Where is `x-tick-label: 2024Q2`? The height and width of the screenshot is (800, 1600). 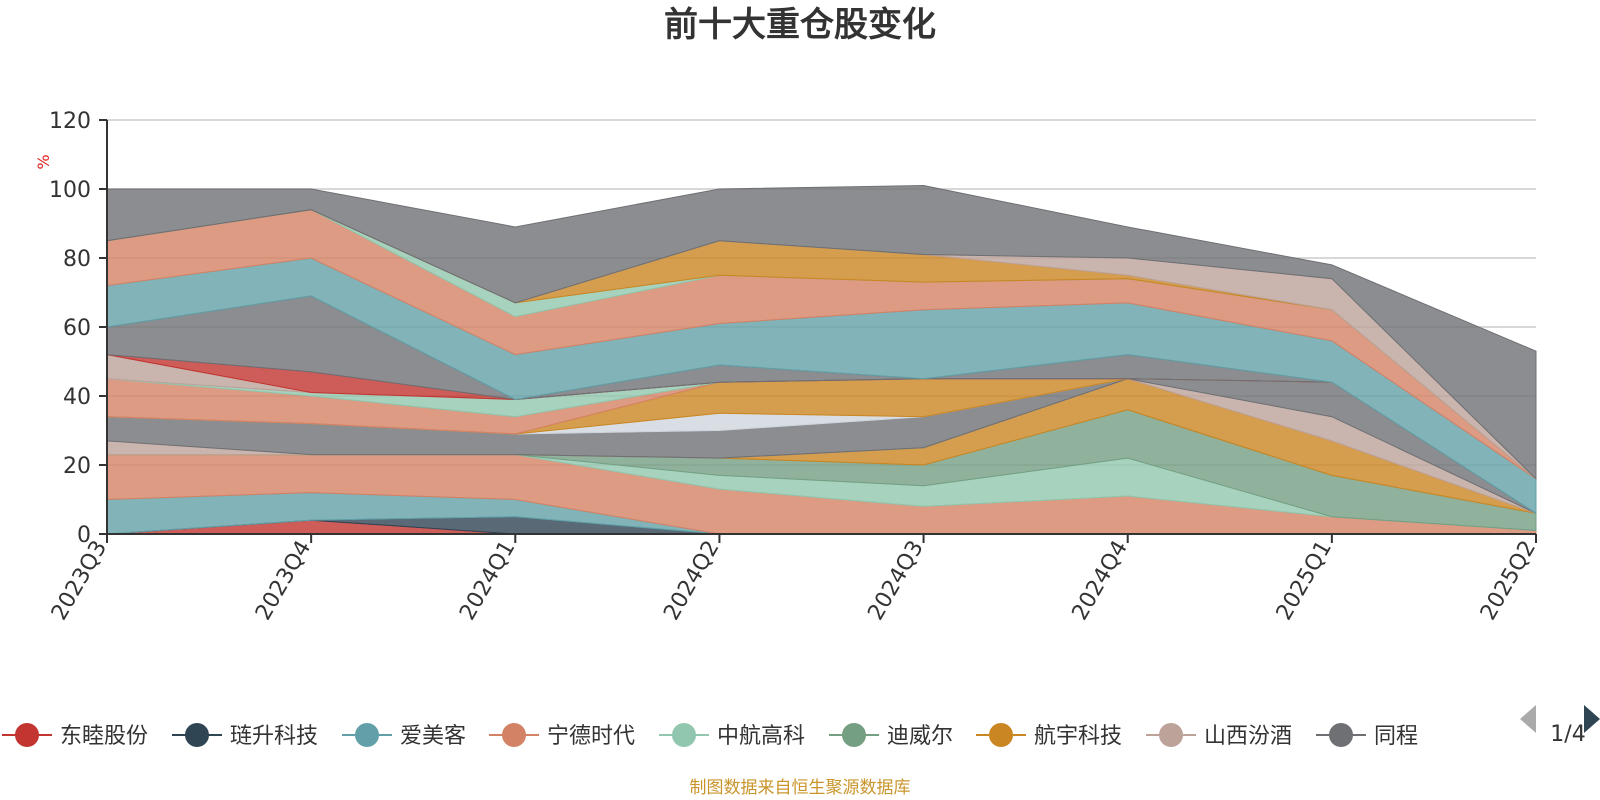 x-tick-label: 2024Q2 is located at coordinates (691, 581).